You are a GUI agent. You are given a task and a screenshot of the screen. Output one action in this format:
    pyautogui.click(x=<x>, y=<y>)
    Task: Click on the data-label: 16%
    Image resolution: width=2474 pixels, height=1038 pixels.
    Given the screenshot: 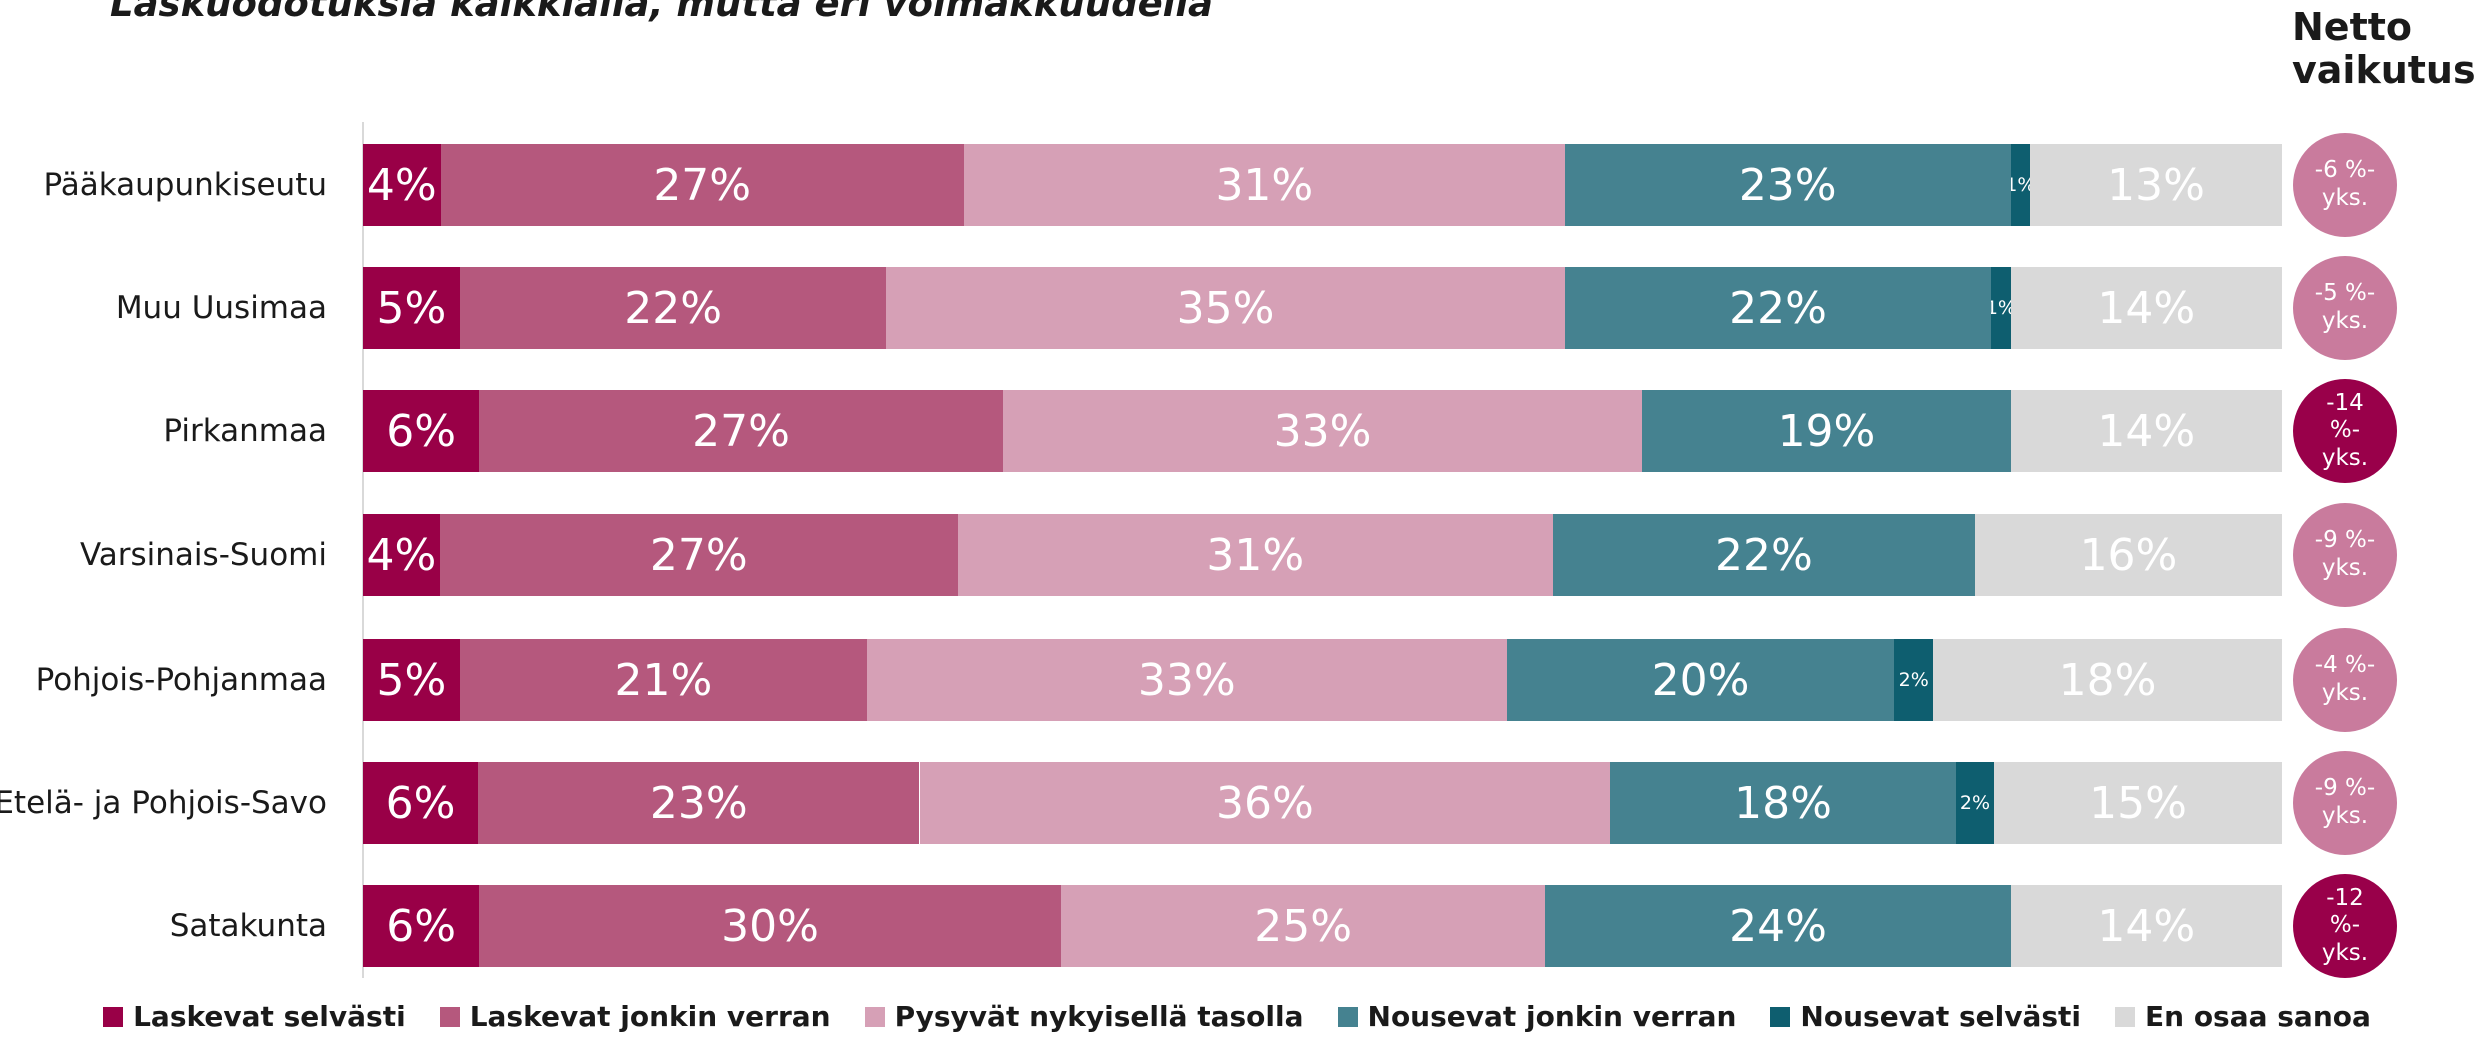 What is the action you would take?
    pyautogui.click(x=2128, y=555)
    